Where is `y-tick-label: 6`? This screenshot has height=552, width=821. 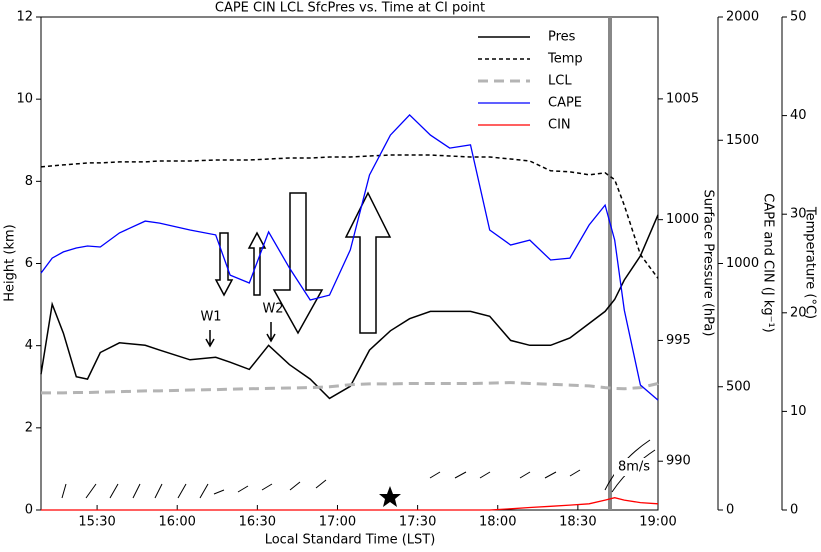
y-tick-label: 6 is located at coordinates (29, 263).